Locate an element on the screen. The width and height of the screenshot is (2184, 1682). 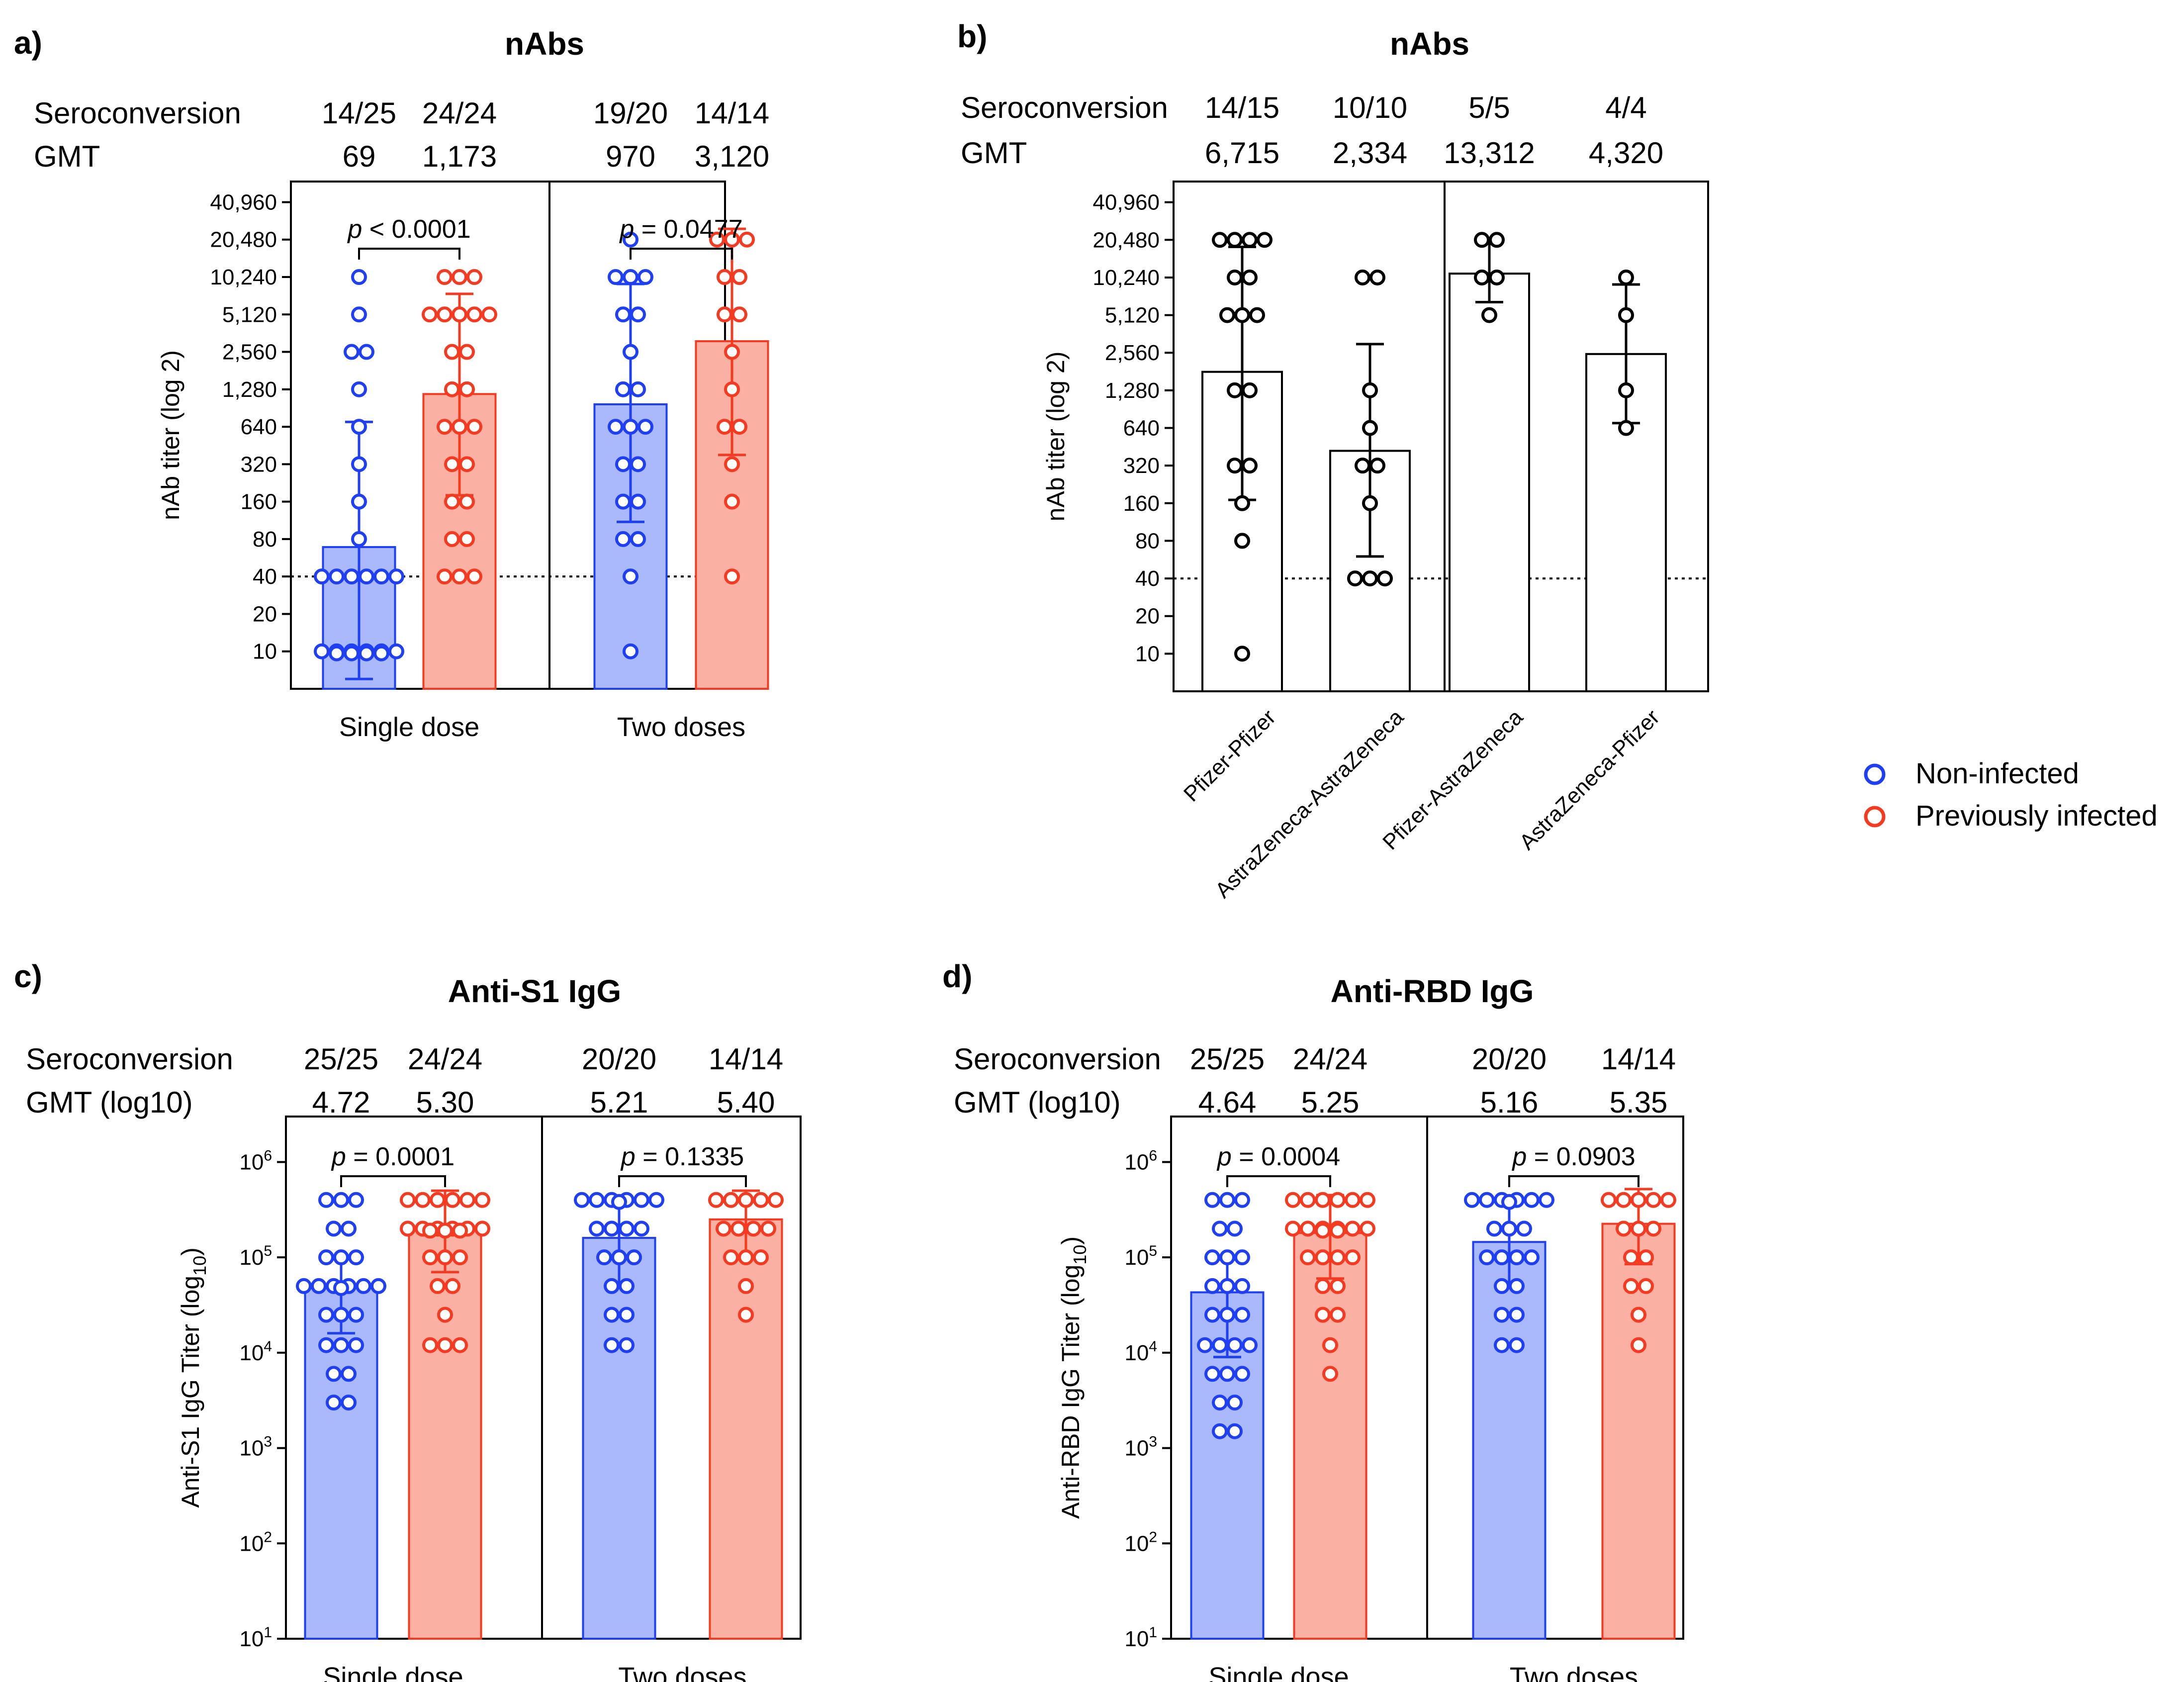
group-label: Two doses is located at coordinates (682, 1672).